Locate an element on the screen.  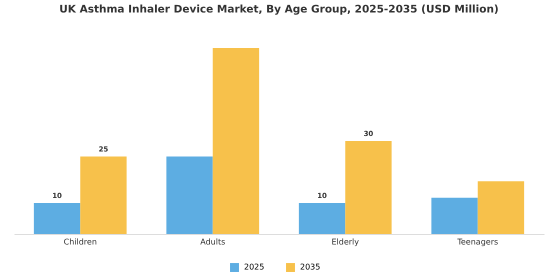
chart-title: UK Asthma Inhaler Device Market, By Age Group, 2025-2035 (USD Million) is located at coordinates (279, 10).